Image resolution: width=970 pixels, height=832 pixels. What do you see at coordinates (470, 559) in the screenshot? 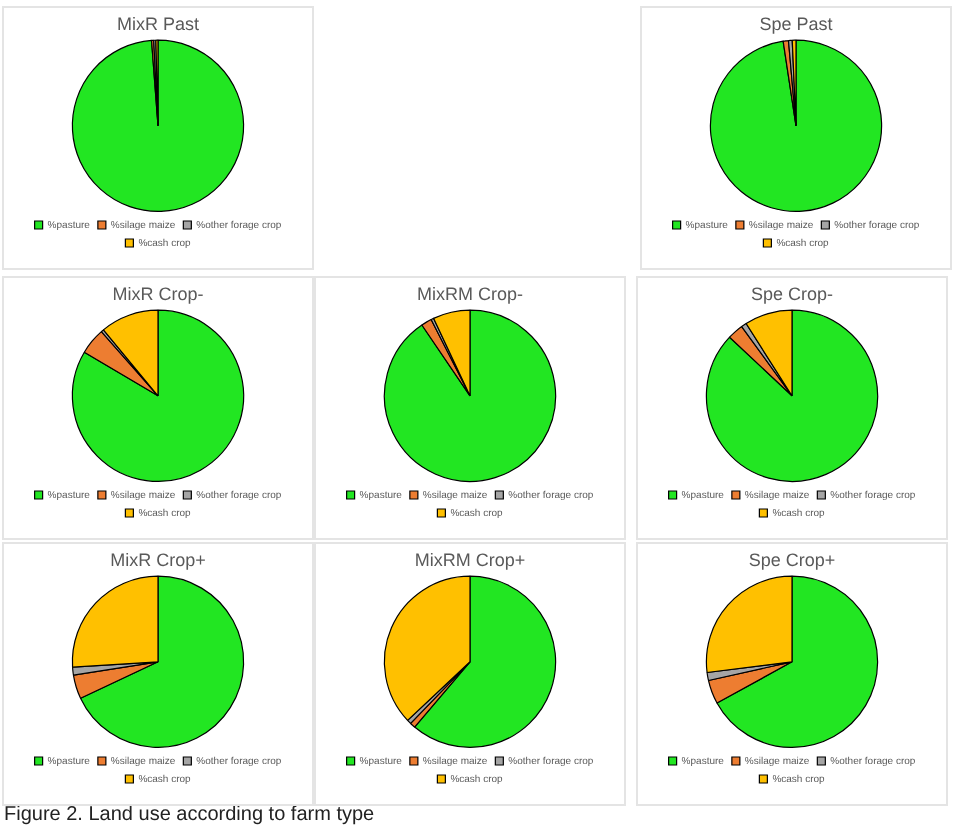
I see `chart-title: MixRM Crop+` at bounding box center [470, 559].